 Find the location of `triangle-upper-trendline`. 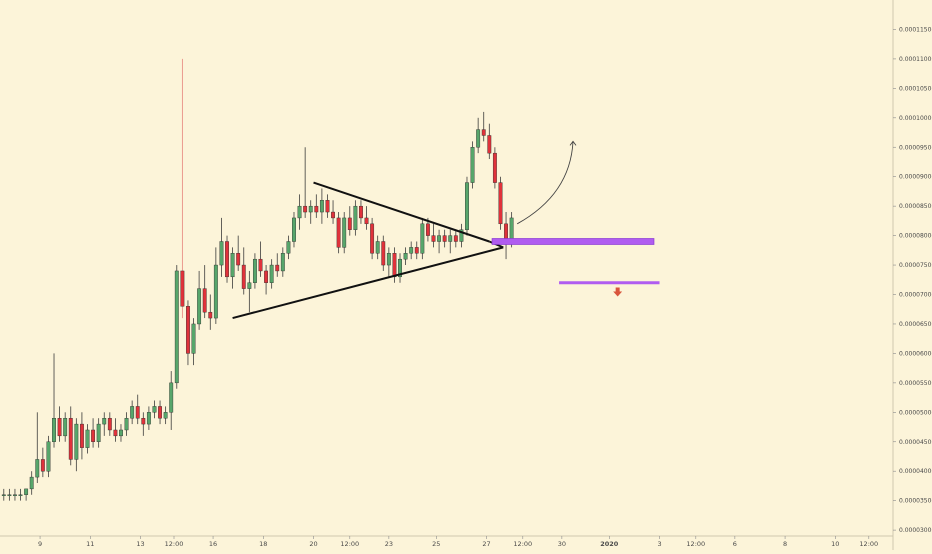

triangle-upper-trendline is located at coordinates (401, 212).